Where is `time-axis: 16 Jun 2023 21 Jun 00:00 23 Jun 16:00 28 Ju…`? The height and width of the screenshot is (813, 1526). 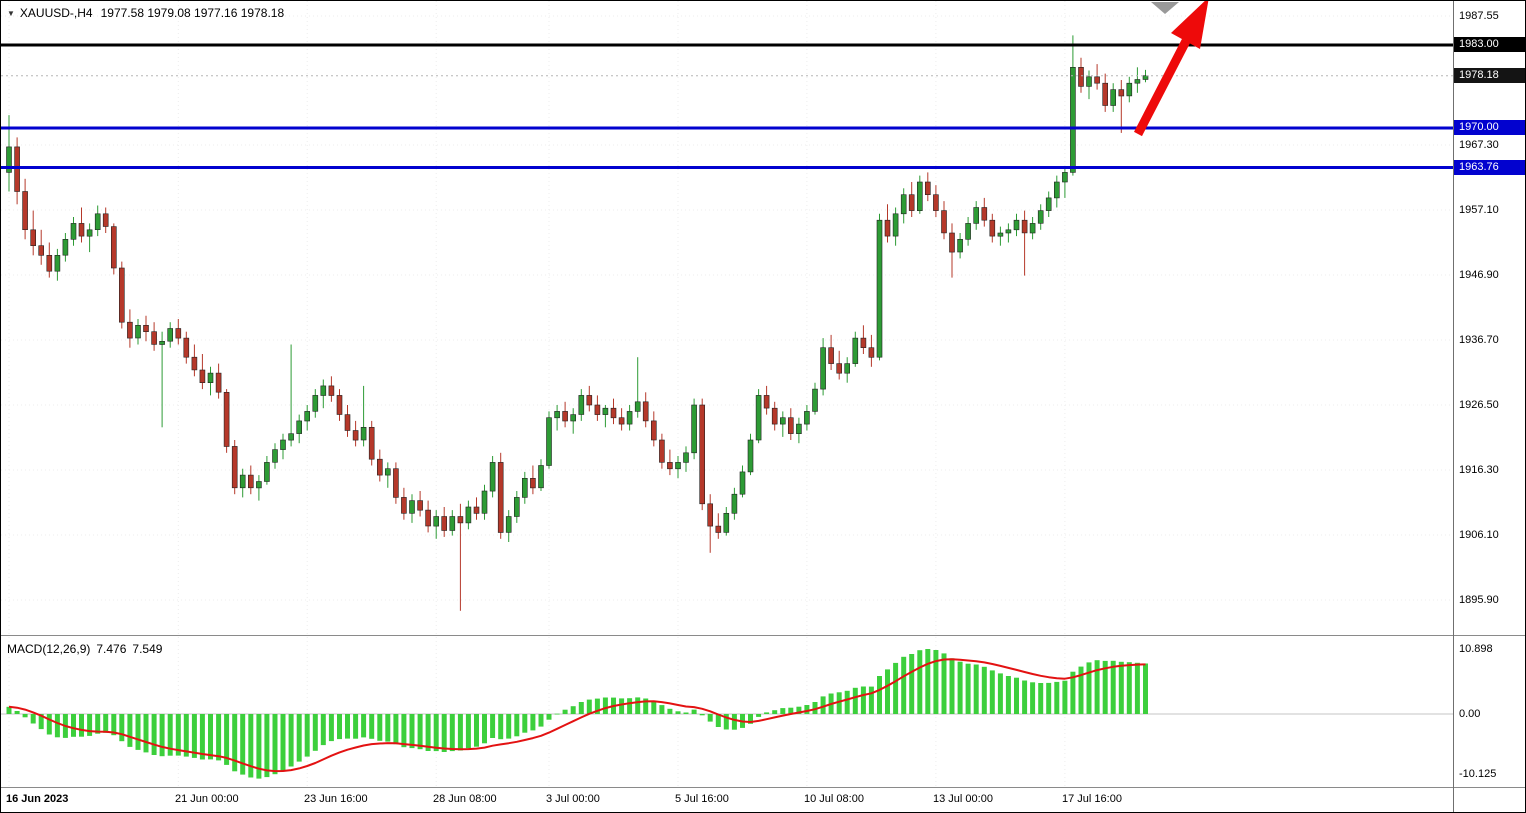 time-axis: 16 Jun 2023 21 Jun 00:00 23 Jun 16:00 28 Ju… is located at coordinates (727, 800).